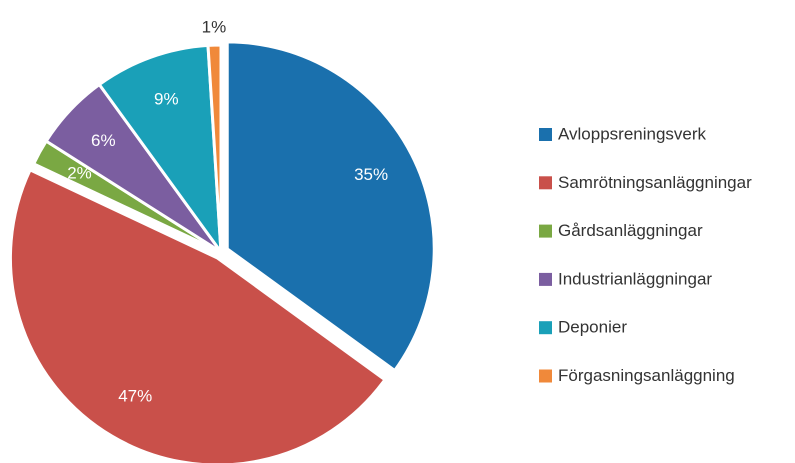  Describe the element at coordinates (371, 174) in the screenshot. I see `slice-label: 35%` at that location.